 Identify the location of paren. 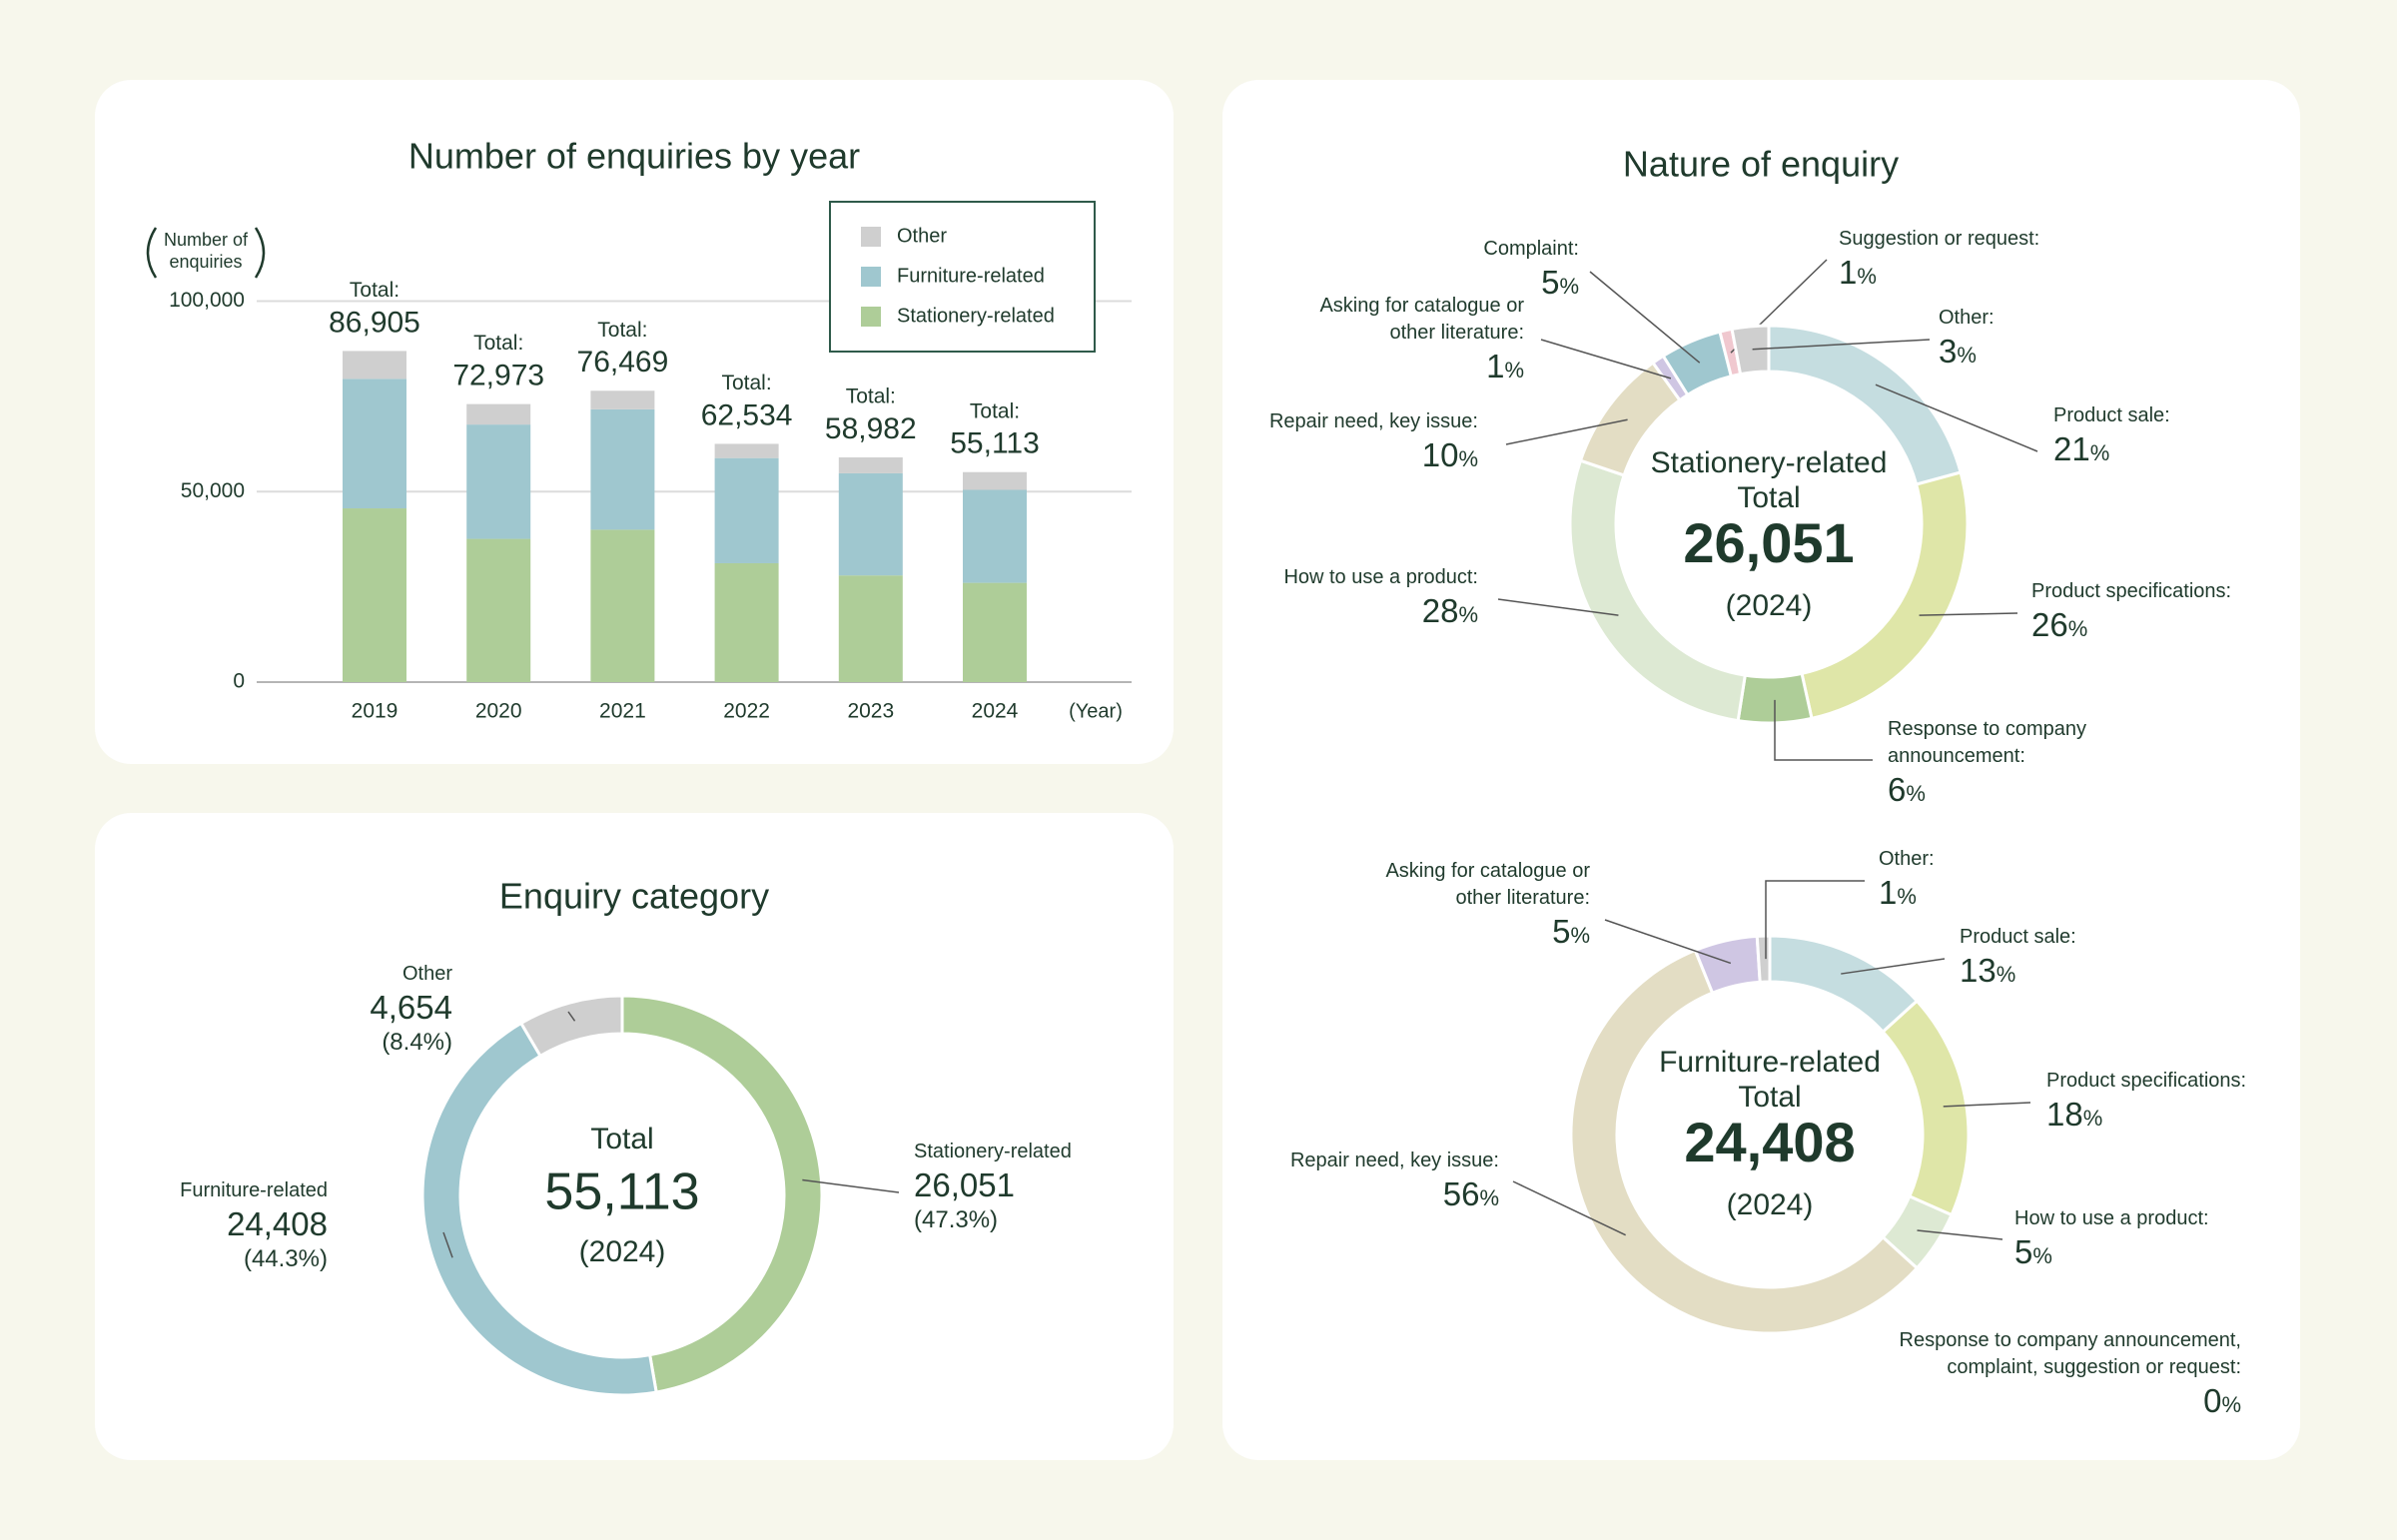
(152, 253).